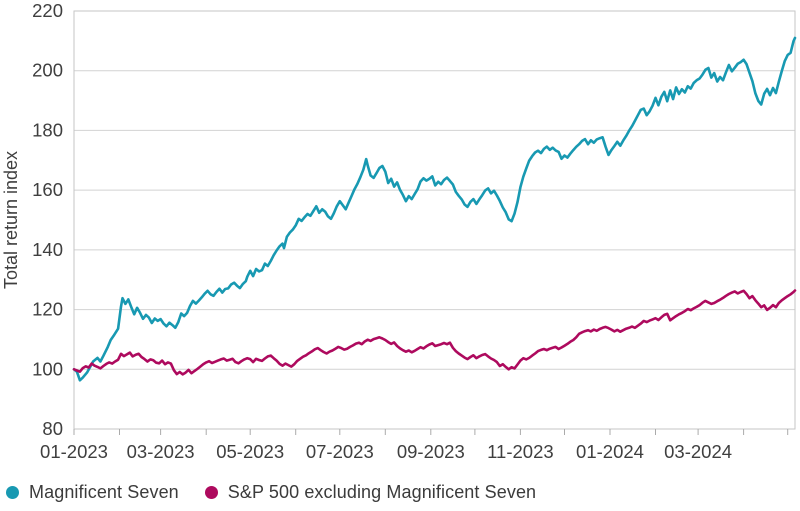 Image resolution: width=800 pixels, height=511 pixels. I want to click on legend-item-sp500-ex-mag7: S&P 500 excluding Magnificent Seven, so click(370, 492).